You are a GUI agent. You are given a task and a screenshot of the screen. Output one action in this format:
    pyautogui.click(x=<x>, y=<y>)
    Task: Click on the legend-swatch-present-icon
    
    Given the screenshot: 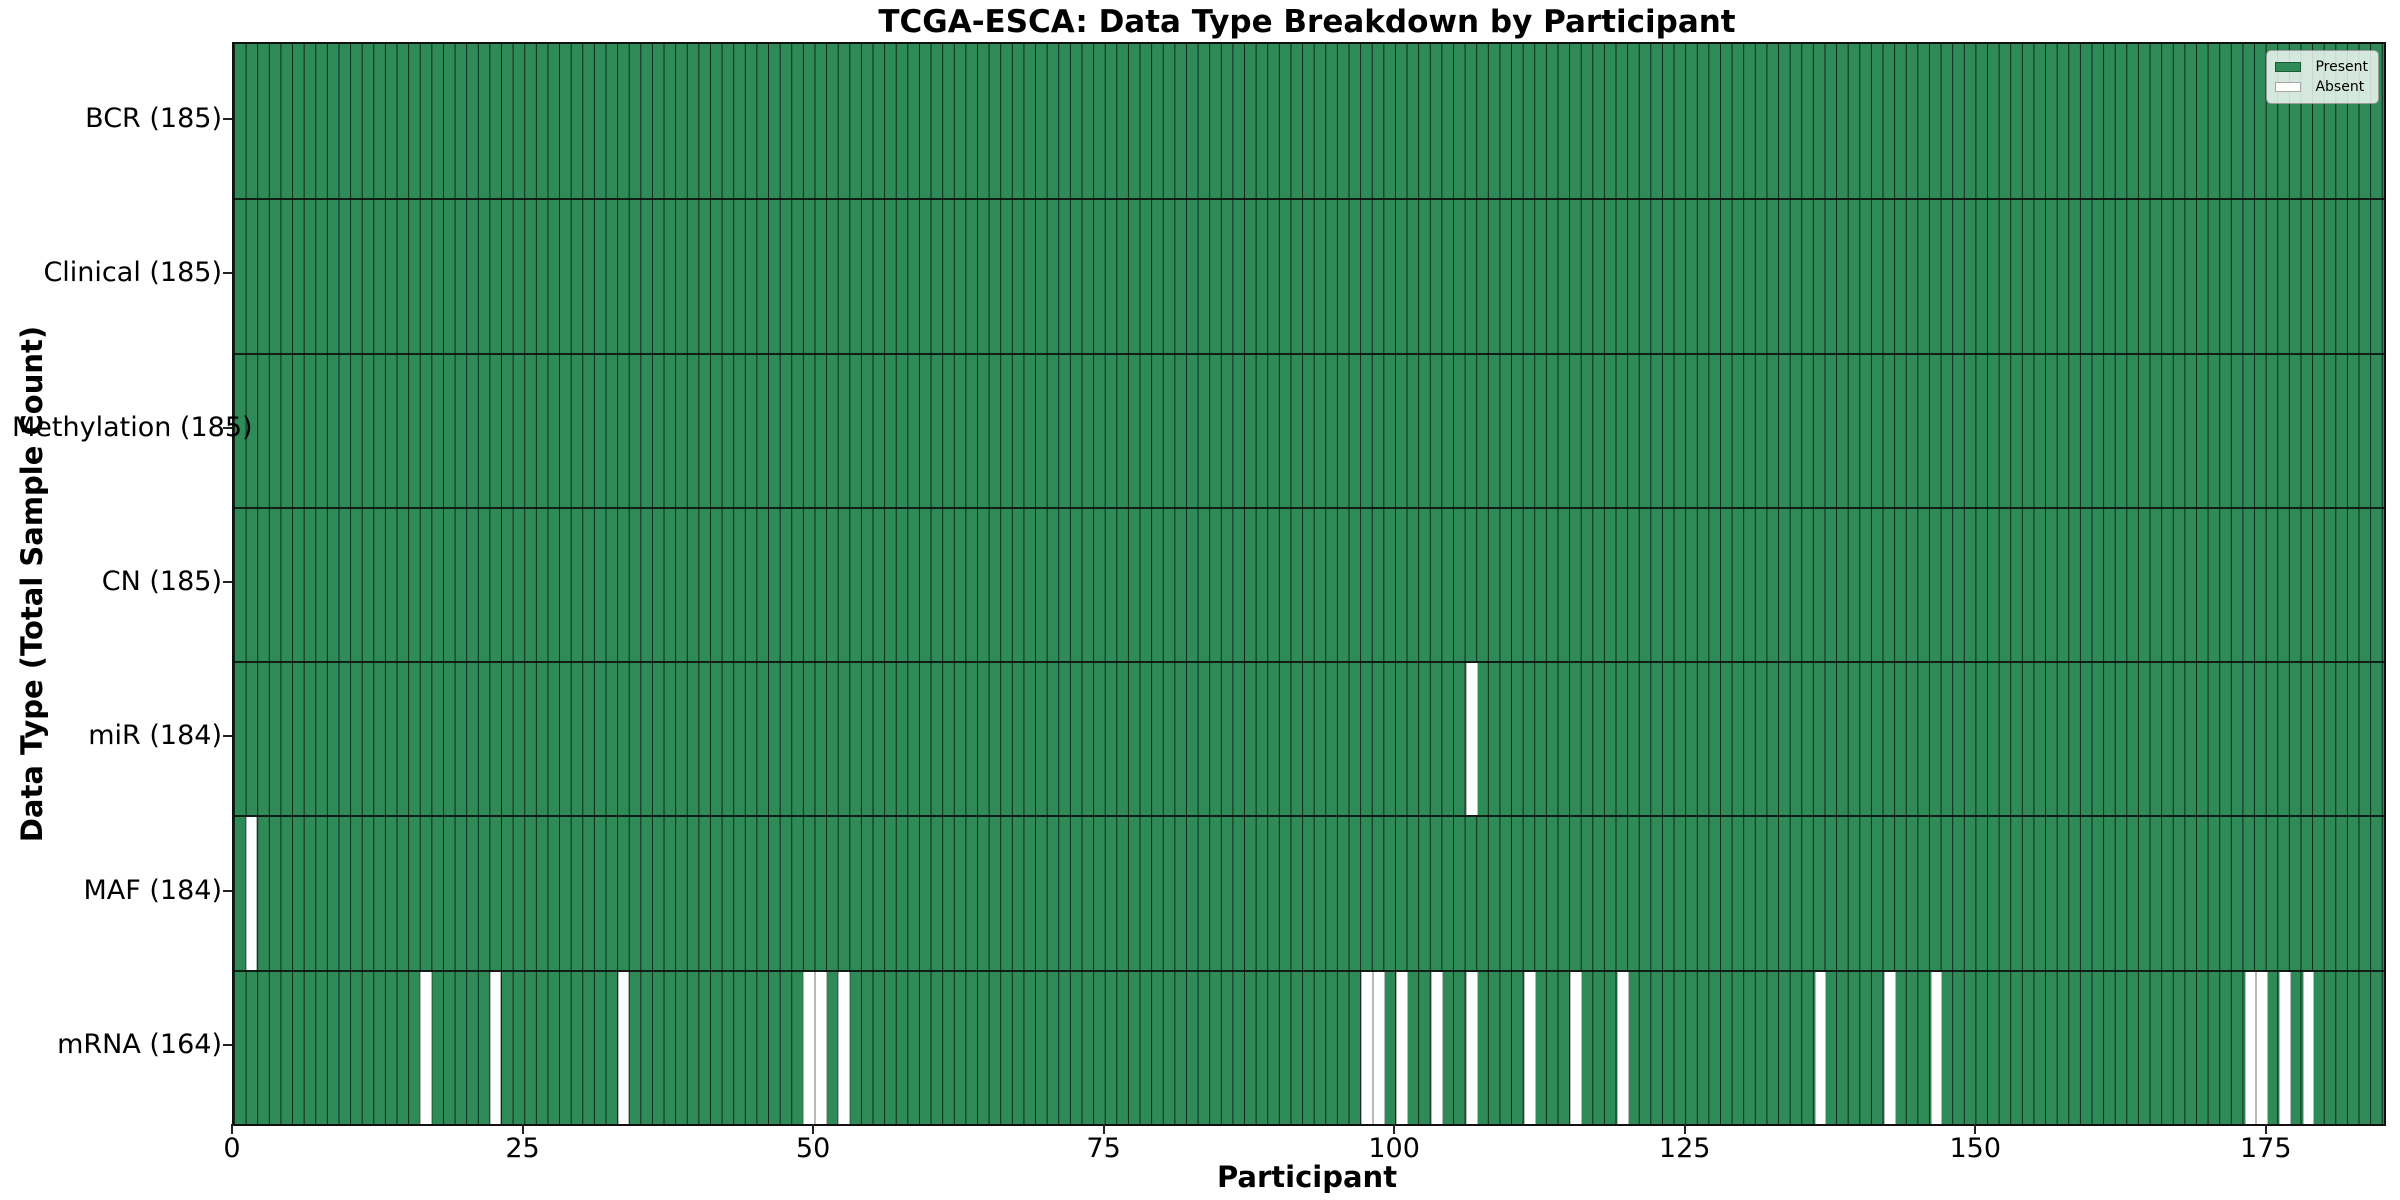 What is the action you would take?
    pyautogui.click(x=2288, y=67)
    